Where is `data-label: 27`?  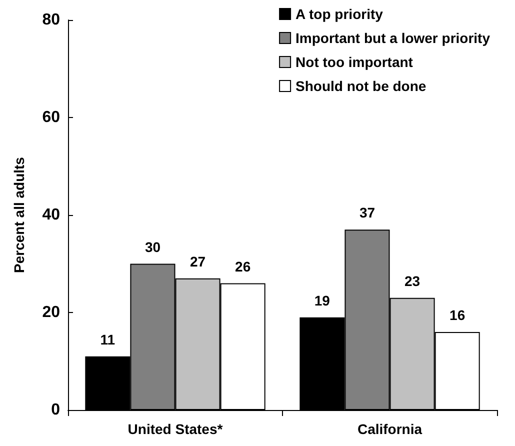 data-label: 27 is located at coordinates (198, 261).